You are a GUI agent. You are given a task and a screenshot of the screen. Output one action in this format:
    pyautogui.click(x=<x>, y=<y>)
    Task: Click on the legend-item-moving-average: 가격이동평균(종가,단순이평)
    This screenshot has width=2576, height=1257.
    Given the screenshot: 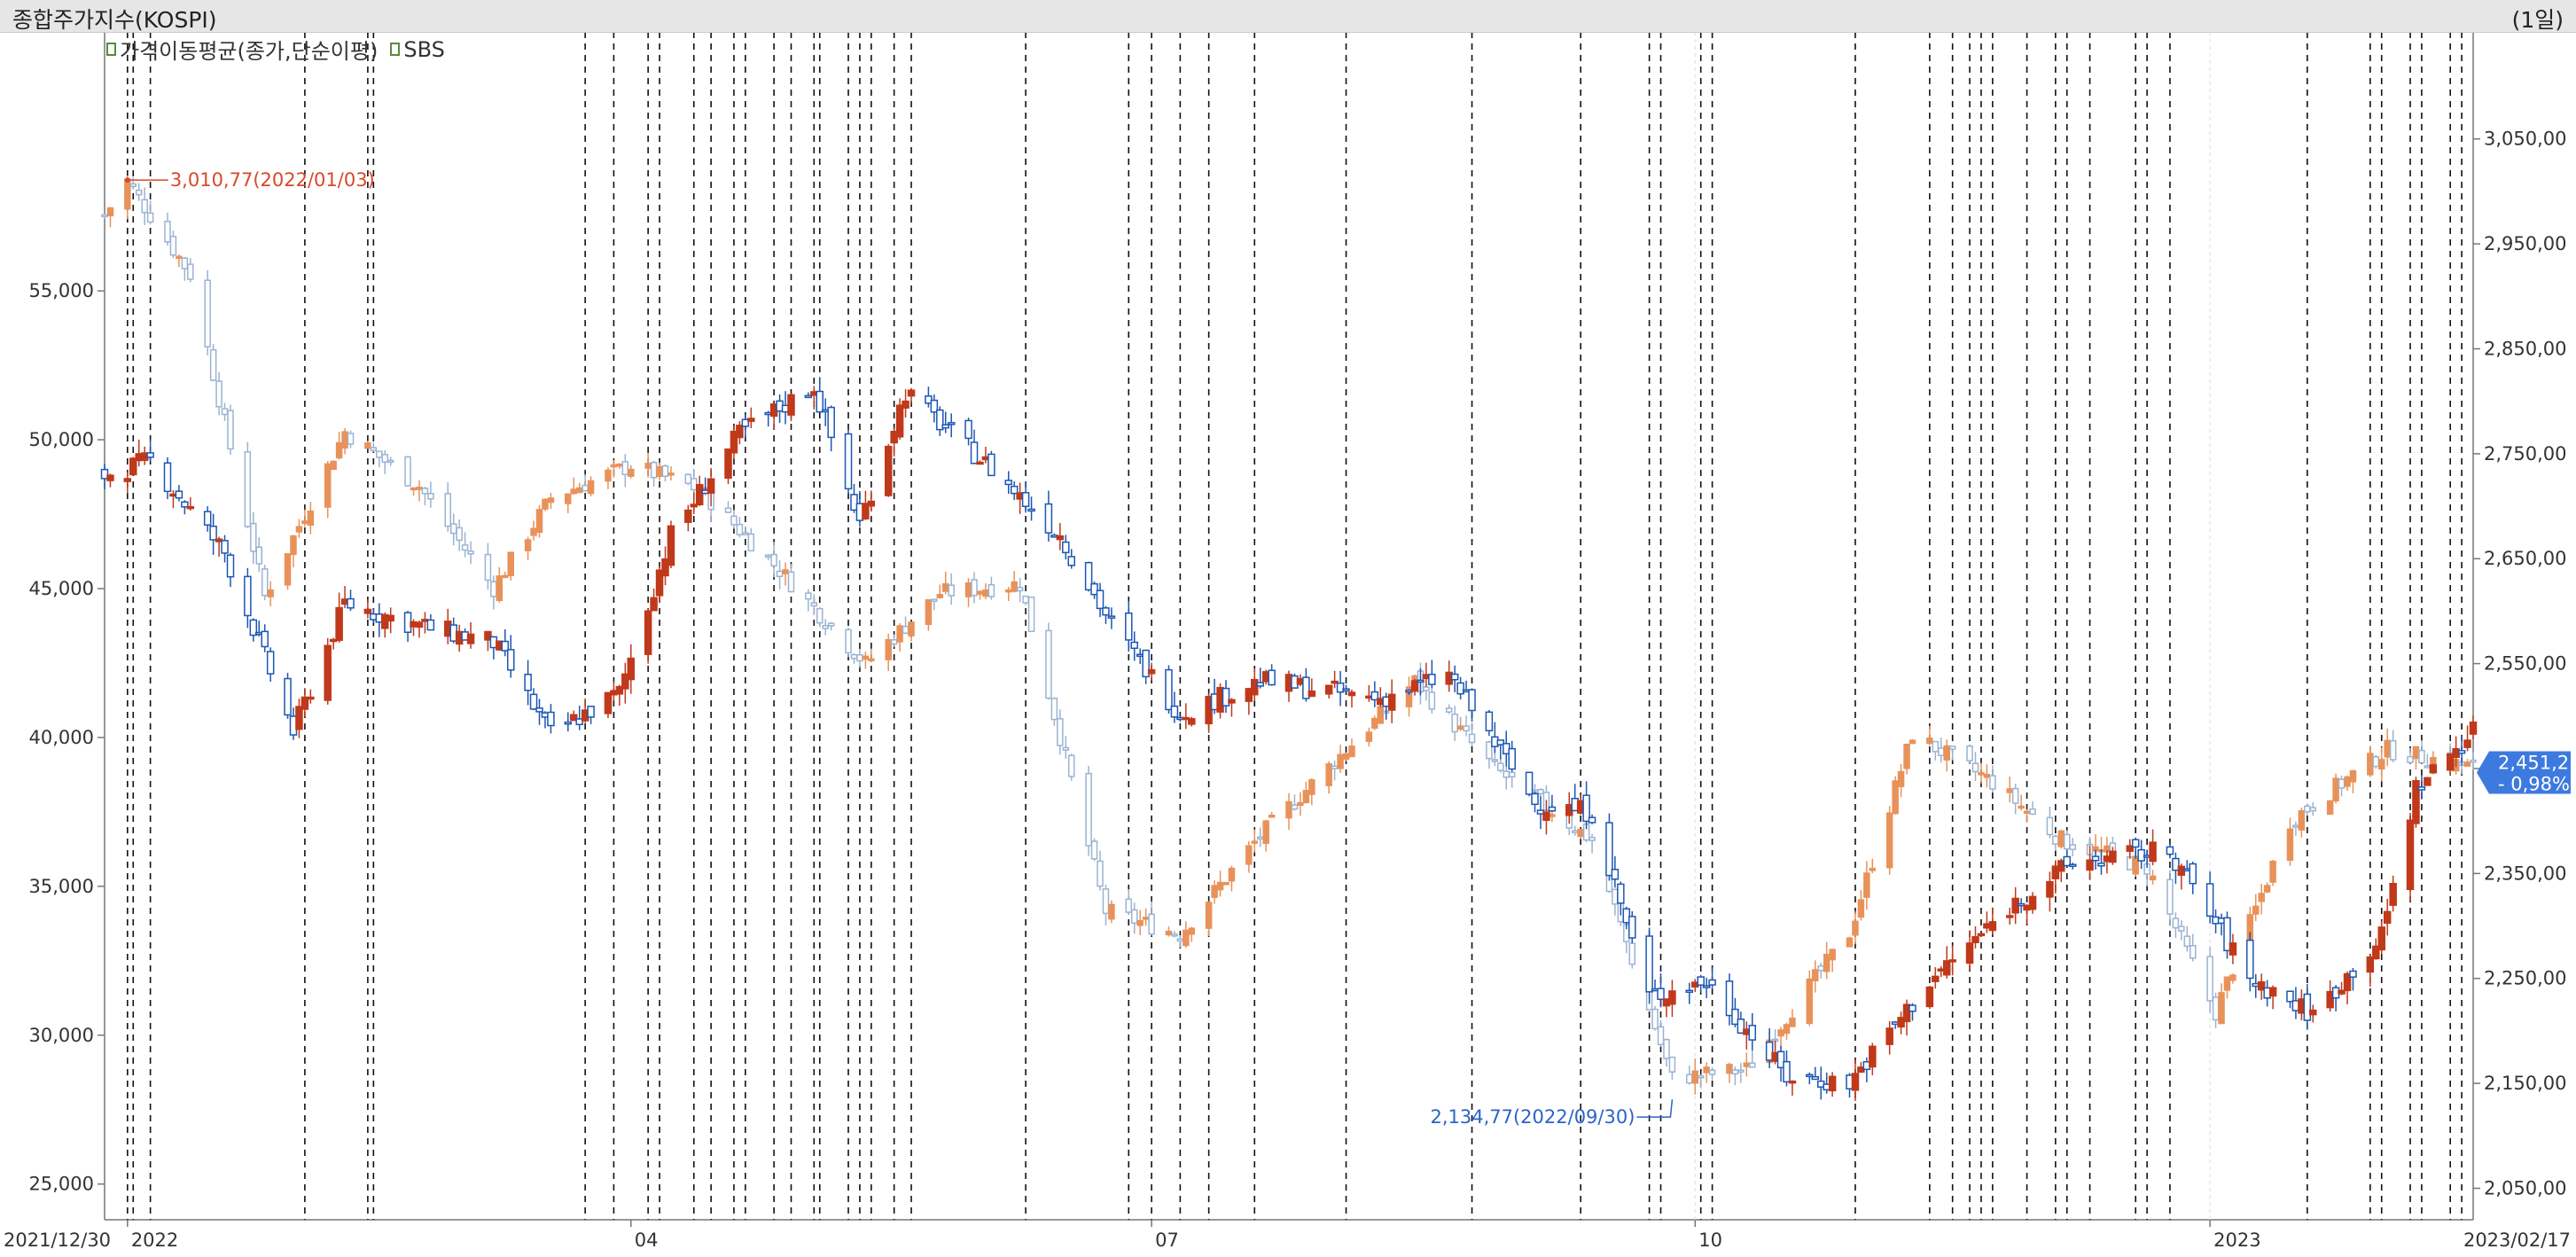 What is the action you would take?
    pyautogui.click(x=242, y=49)
    